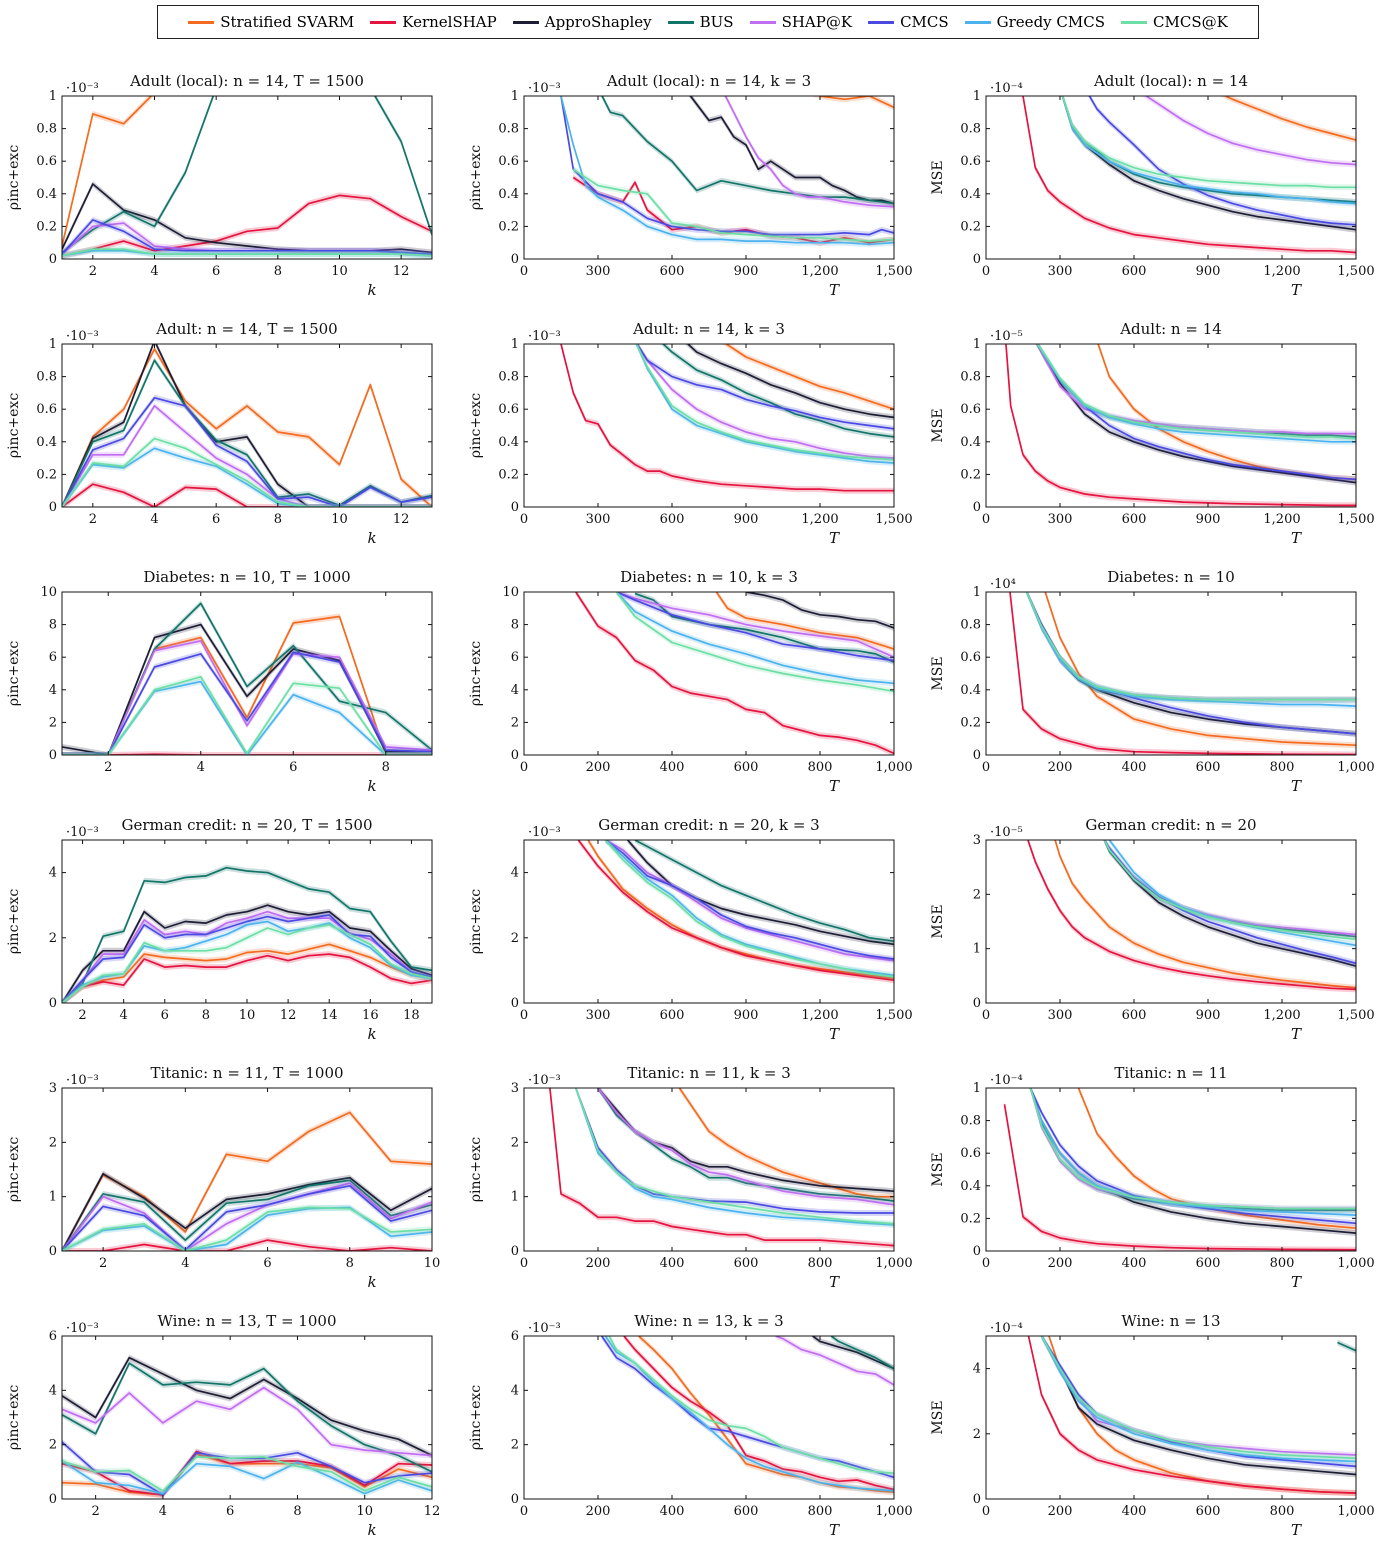  I want to click on chart-title: German credit: n = 20, T = 1500, so click(247, 825).